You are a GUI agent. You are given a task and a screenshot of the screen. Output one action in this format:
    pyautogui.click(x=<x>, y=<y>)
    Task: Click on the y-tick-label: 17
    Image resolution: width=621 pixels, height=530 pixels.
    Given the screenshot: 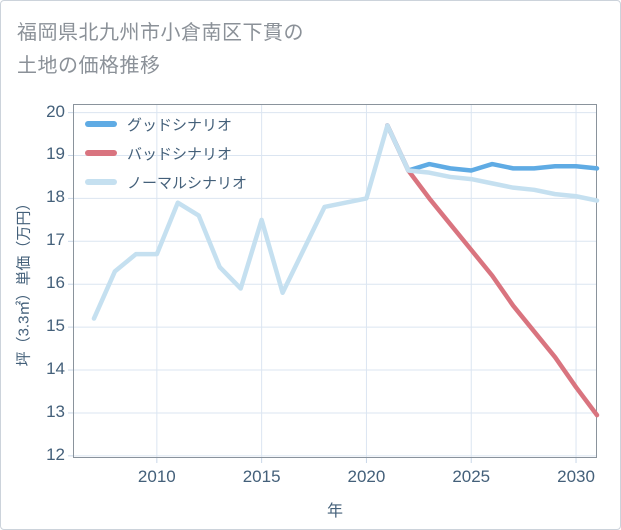 What is the action you would take?
    pyautogui.click(x=55, y=240)
    